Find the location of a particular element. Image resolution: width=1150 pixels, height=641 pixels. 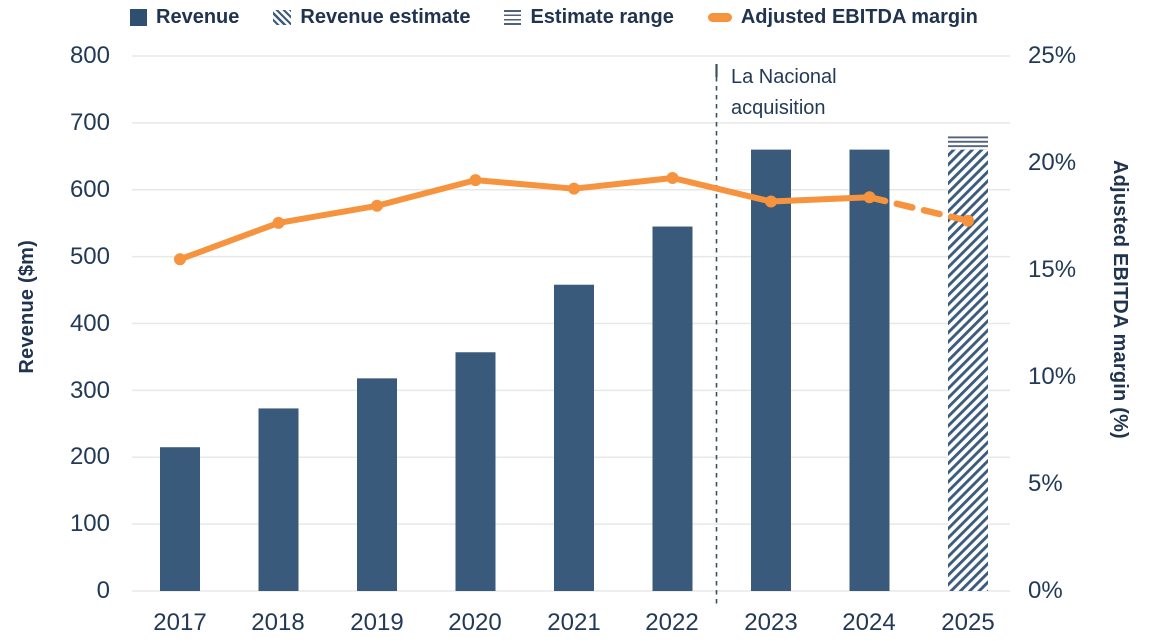

x-axis-label: 2019 is located at coordinates (377, 622).